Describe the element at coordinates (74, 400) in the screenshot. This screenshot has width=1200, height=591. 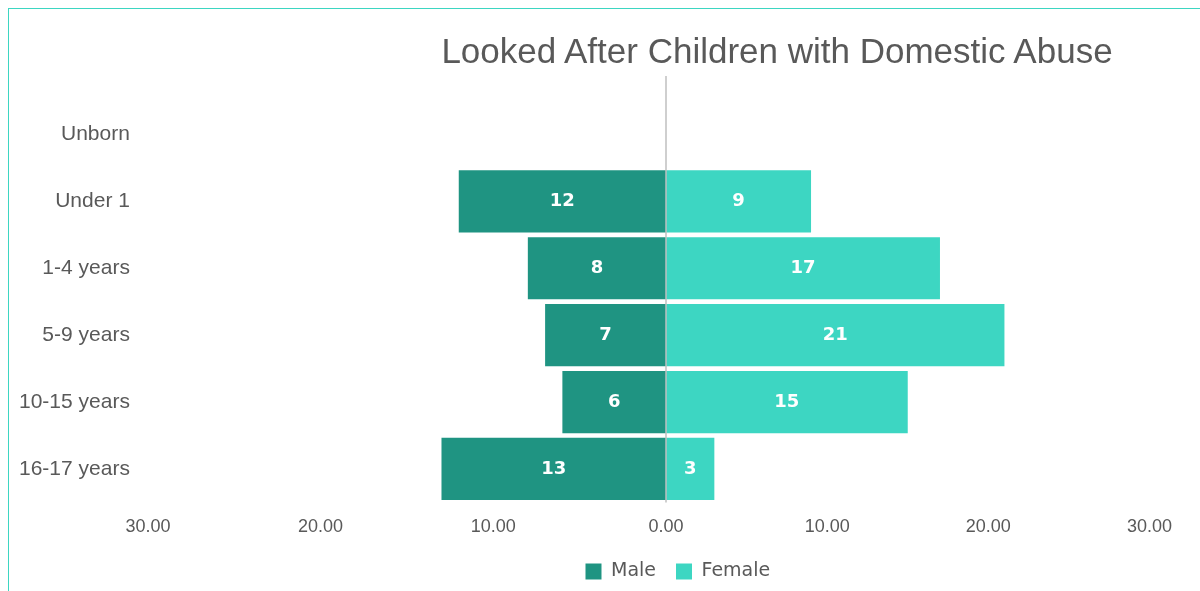
I see `y-tick-label: 10-15 years` at that location.